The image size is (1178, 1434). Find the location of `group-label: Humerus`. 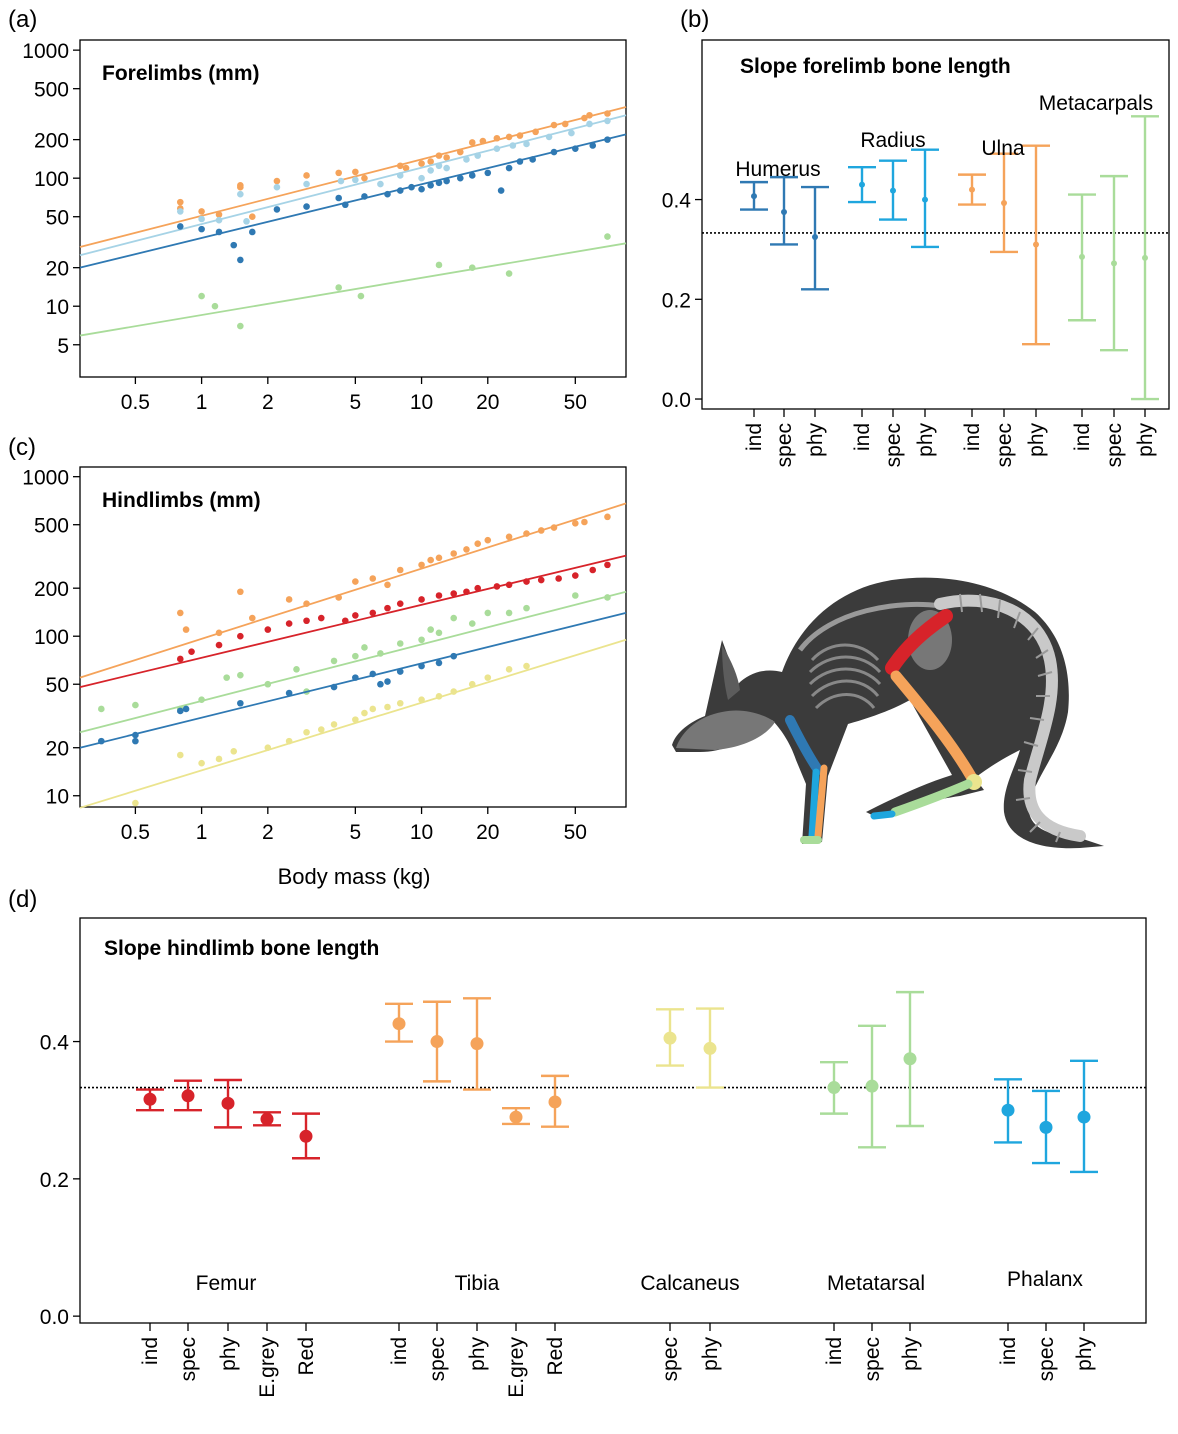

group-label: Humerus is located at coordinates (777, 169).